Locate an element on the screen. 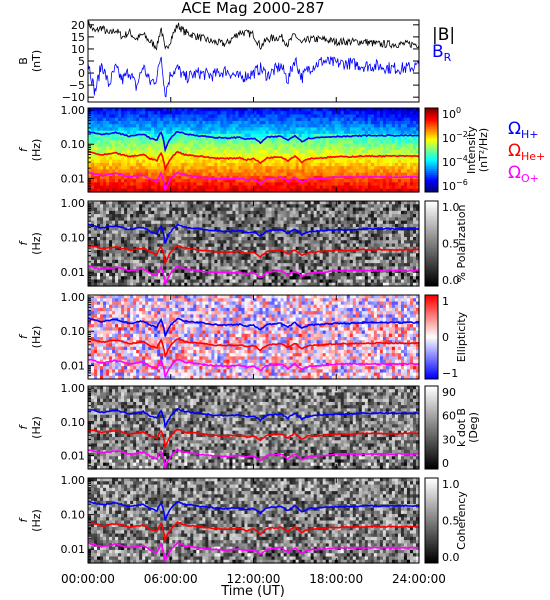 This screenshot has height=600, width=550. y-tick-label: 20 is located at coordinates (78, 25).